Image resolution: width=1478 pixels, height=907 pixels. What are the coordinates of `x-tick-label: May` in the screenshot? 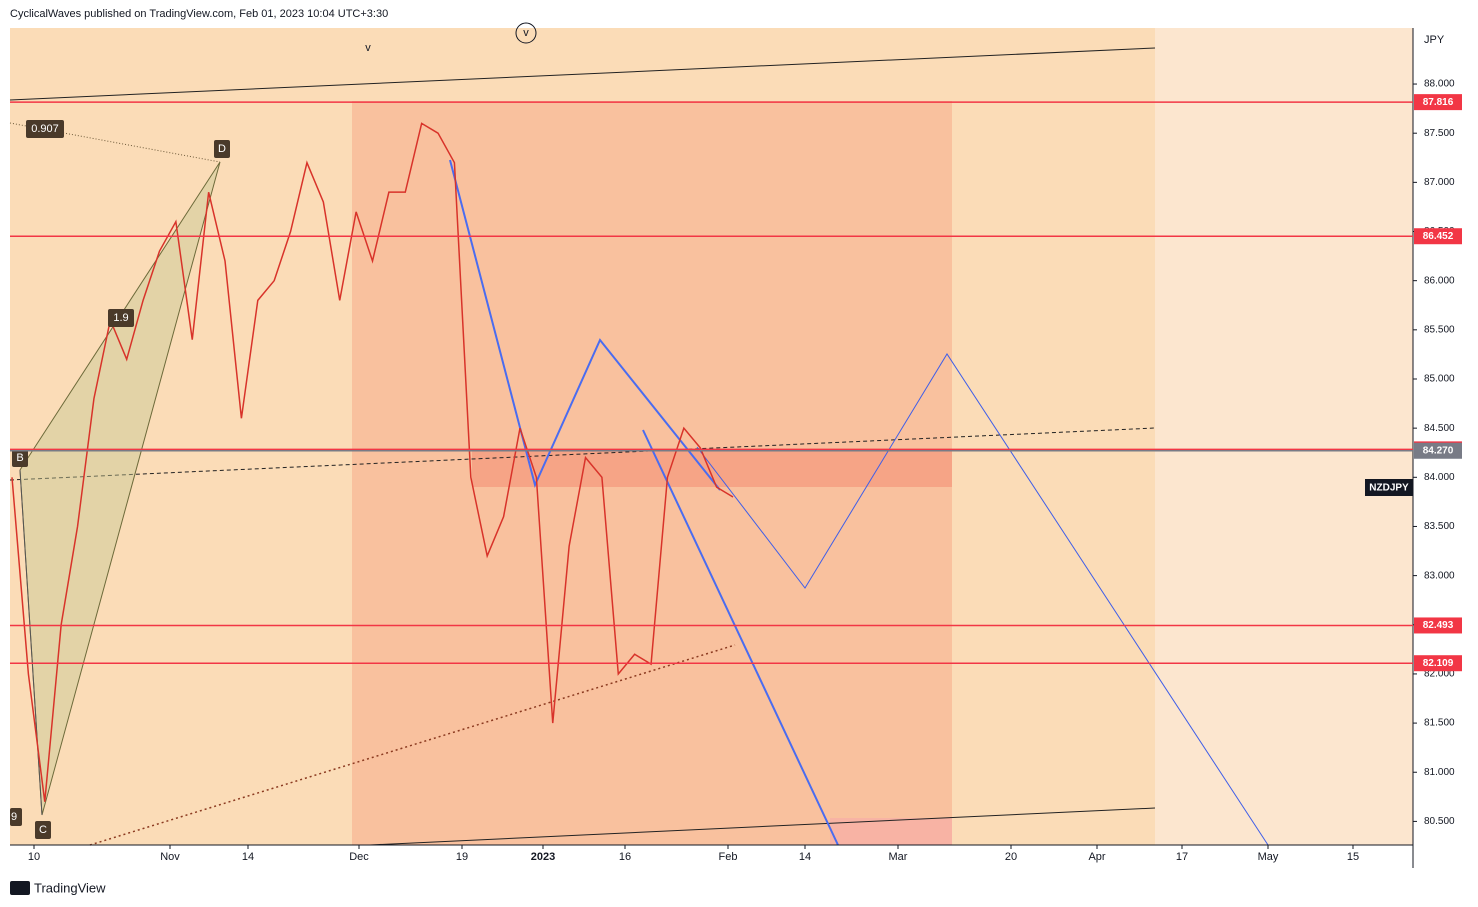 It's located at (1268, 857).